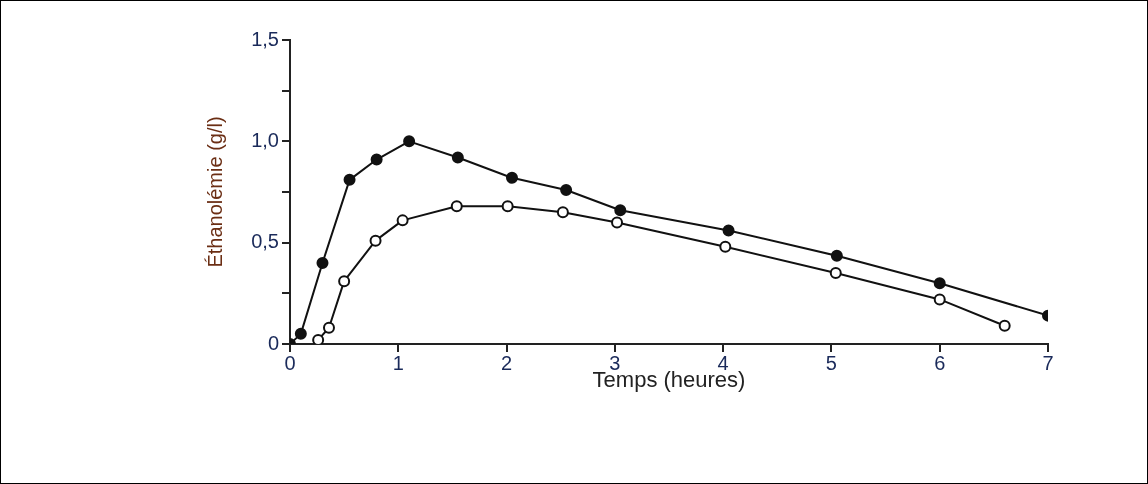 Image resolution: width=1148 pixels, height=484 pixels. I want to click on y-tick-label: 0, so click(273, 342).